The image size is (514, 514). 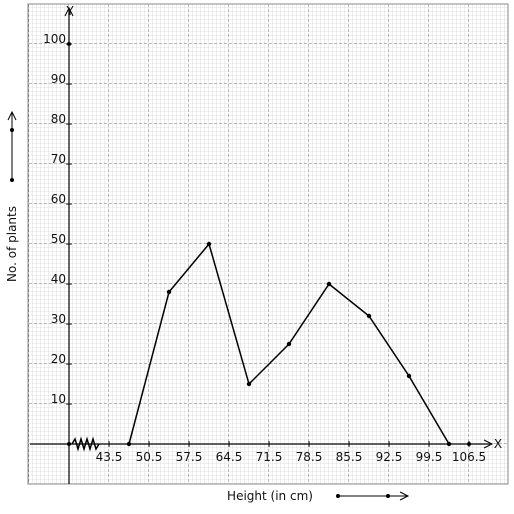 I want to click on y-axis-name: Y, so click(x=69, y=11).